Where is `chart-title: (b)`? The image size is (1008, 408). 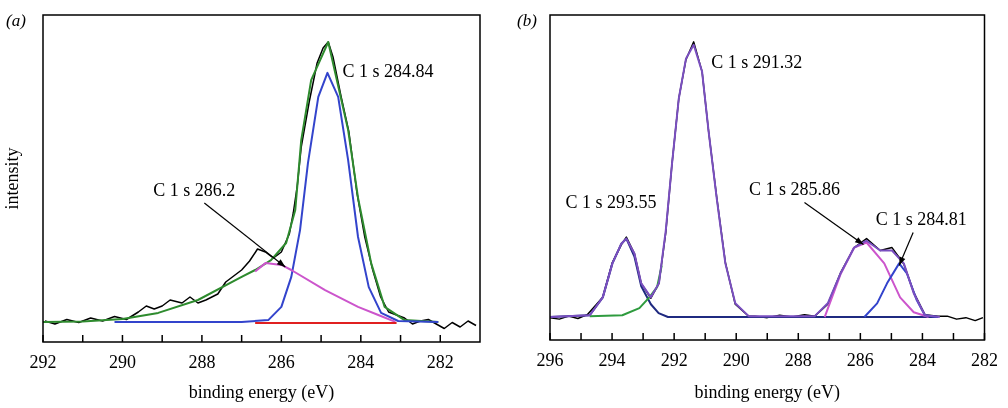
chart-title: (b) is located at coordinates (527, 21).